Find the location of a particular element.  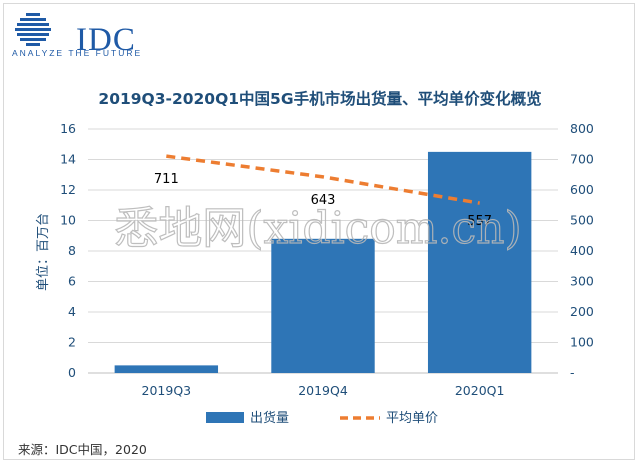

y-right-tick-label: 100 is located at coordinates (582, 342).